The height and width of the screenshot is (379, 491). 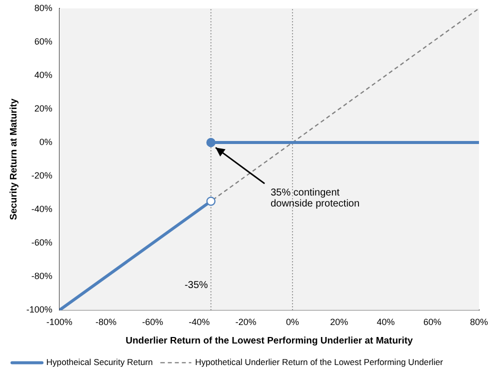 What do you see at coordinates (106, 322) in the screenshot?
I see `x-tick-label: -80%` at bounding box center [106, 322].